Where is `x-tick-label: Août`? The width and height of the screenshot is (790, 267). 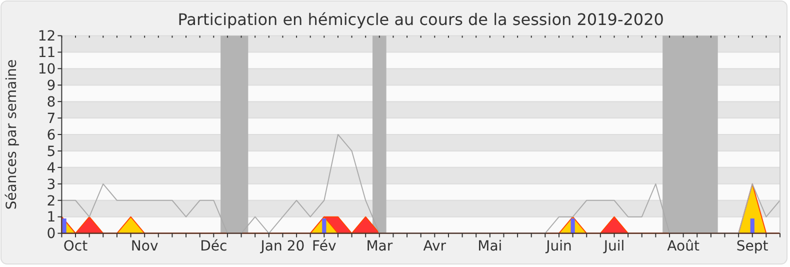 x-tick-label: Août is located at coordinates (683, 246).